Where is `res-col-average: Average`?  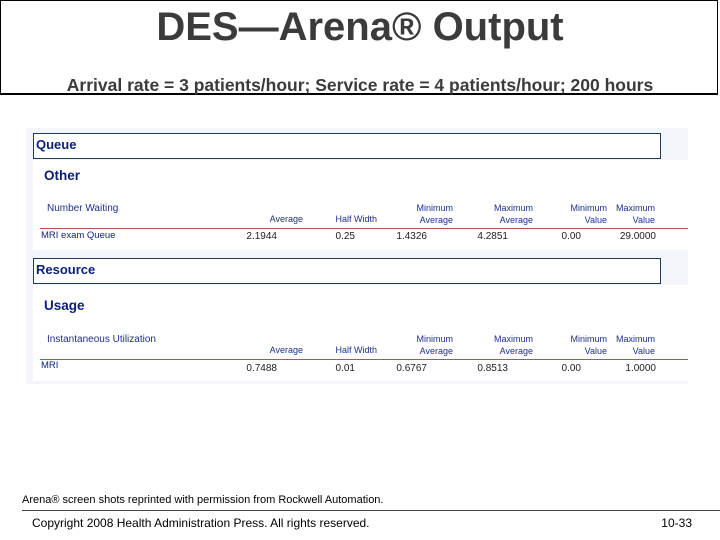 res-col-average: Average is located at coordinates (286, 350).